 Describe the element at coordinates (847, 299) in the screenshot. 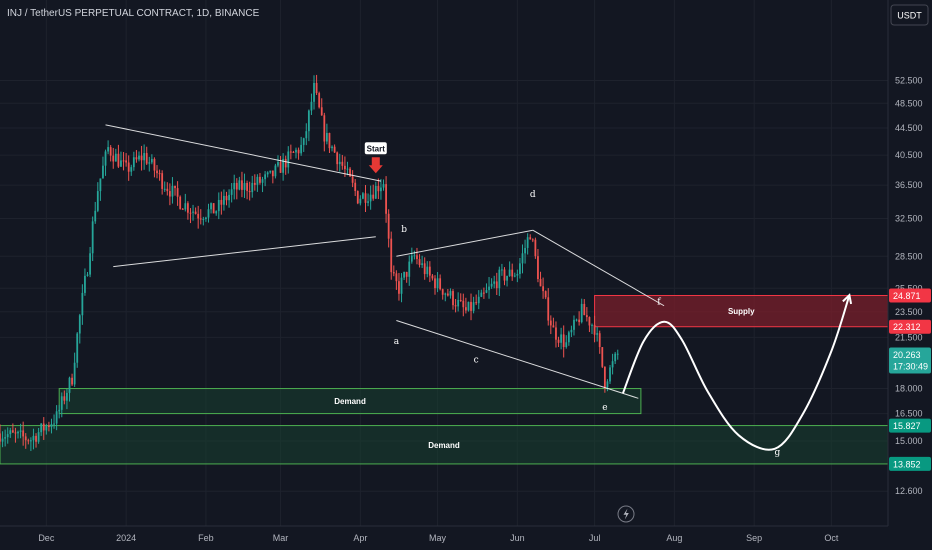

I see `projection-arrowhead` at that location.